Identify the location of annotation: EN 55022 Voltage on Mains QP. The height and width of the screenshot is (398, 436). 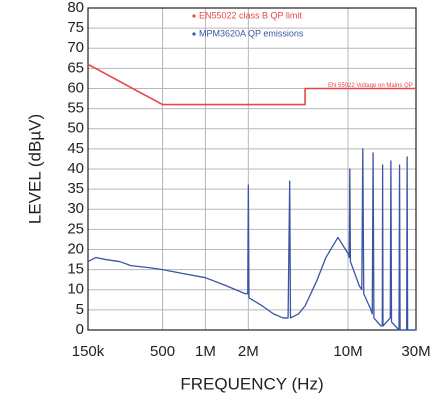
(370, 86).